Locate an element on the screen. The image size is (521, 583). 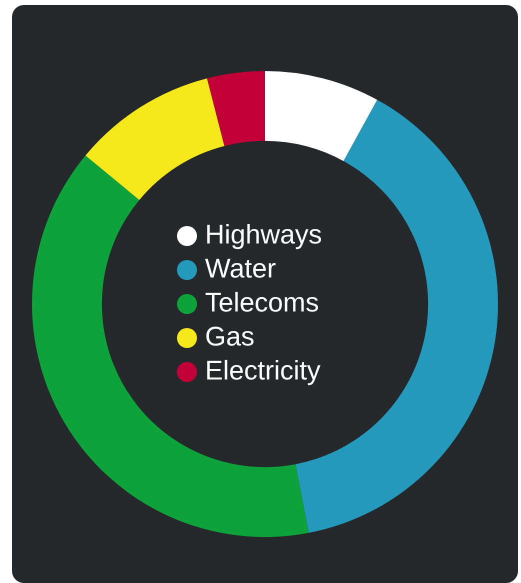
legend-label: Telecoms is located at coordinates (262, 302).